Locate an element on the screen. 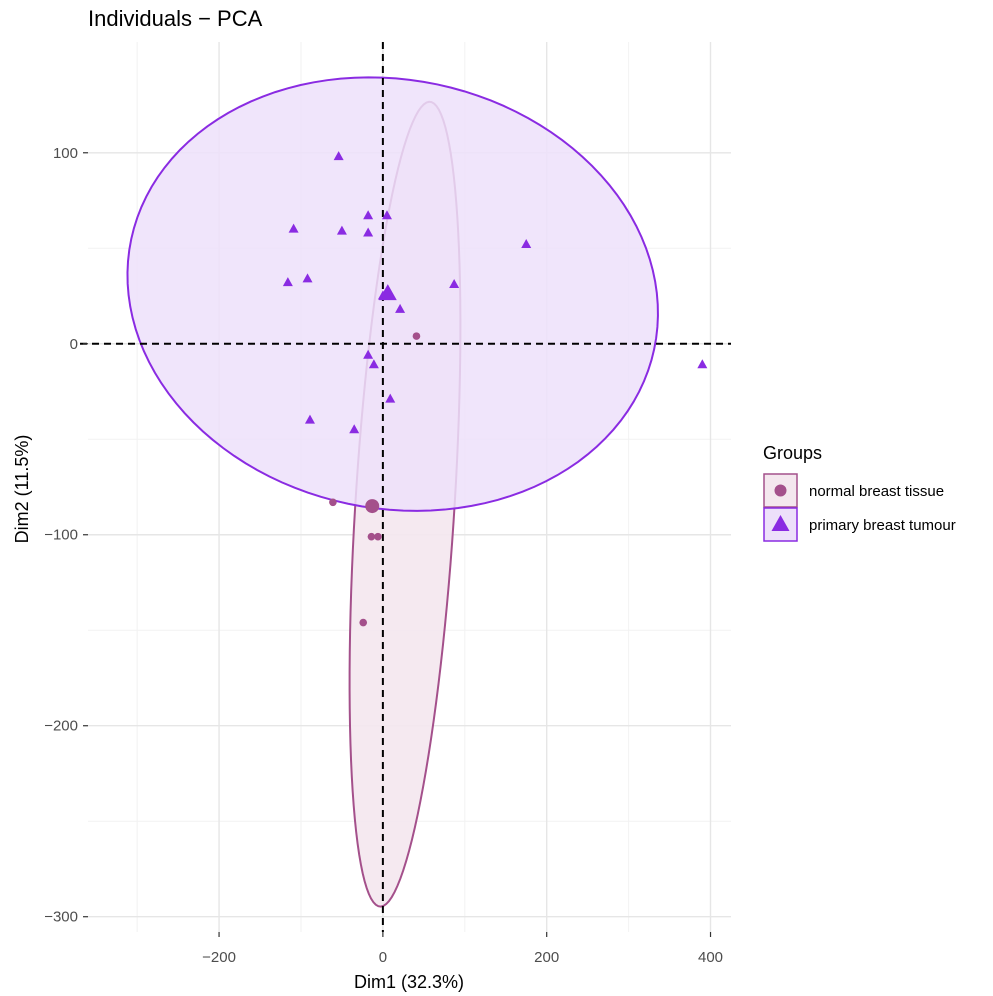 This screenshot has height=996, width=993. y-tick-label: 100 is located at coordinates (65, 153).